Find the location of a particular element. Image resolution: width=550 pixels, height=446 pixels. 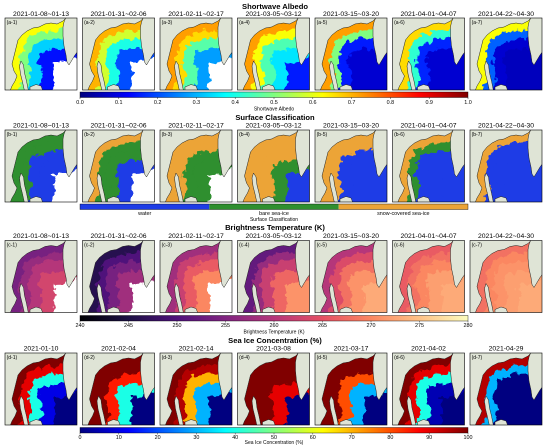

colorbar-tick-label: 270 is located at coordinates (371, 326).